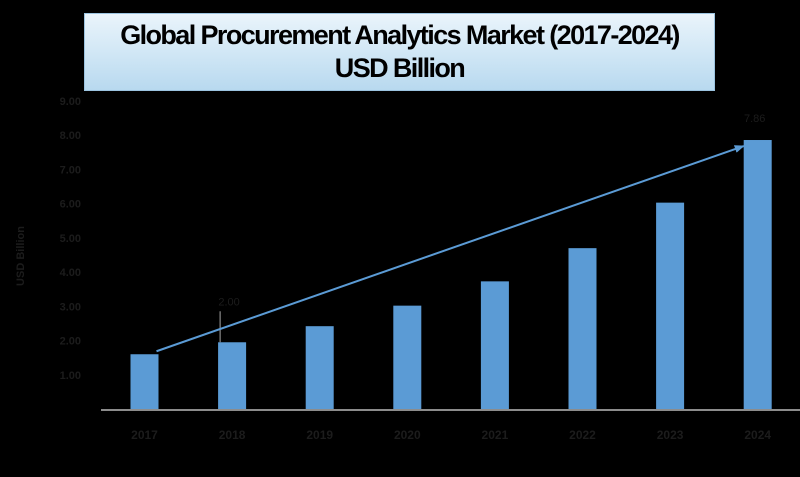 The height and width of the screenshot is (477, 800). Describe the element at coordinates (70, 342) in the screenshot. I see `y-tick-label: 2.00` at that location.